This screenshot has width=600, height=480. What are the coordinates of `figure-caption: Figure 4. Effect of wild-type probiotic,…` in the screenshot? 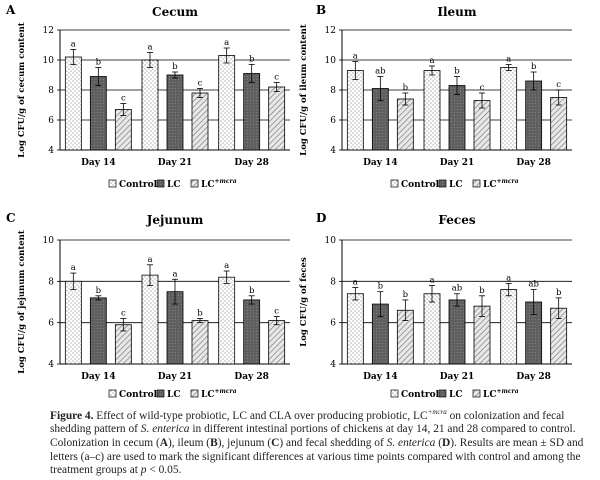 It's located at (320, 442).